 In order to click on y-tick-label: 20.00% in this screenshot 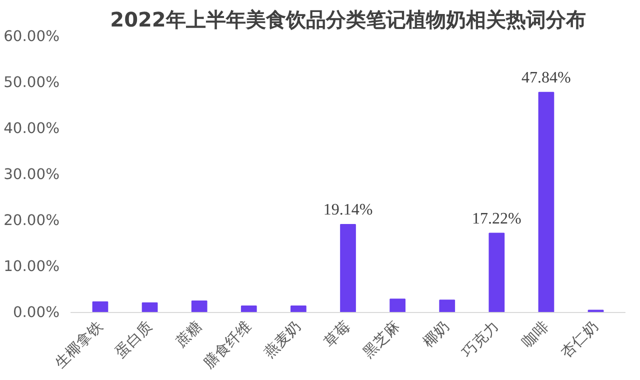, I will do `click(32, 220)`.